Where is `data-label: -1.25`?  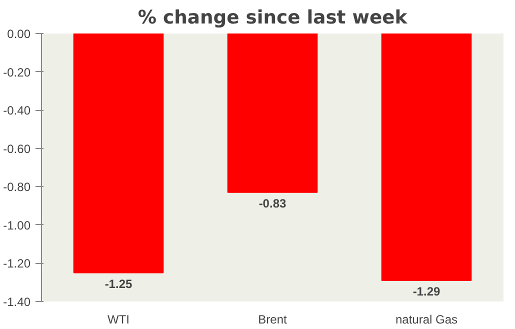 data-label: -1.25 is located at coordinates (118, 283).